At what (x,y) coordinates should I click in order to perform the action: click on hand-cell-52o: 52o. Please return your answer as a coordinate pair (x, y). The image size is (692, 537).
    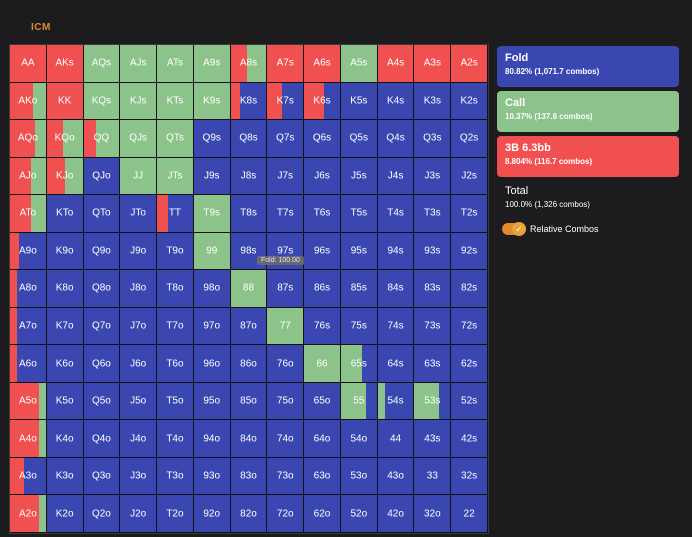
    Looking at the image, I should click on (359, 514).